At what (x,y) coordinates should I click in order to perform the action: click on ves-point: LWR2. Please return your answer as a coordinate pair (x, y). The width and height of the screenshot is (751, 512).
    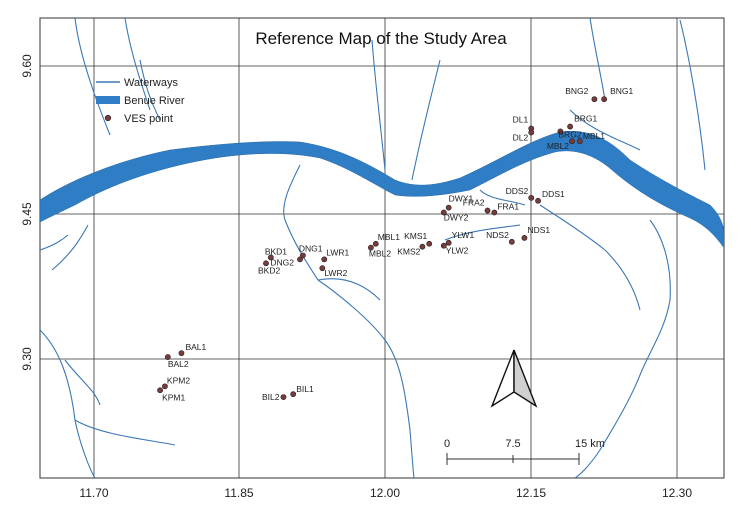
    Looking at the image, I should click on (333, 271).